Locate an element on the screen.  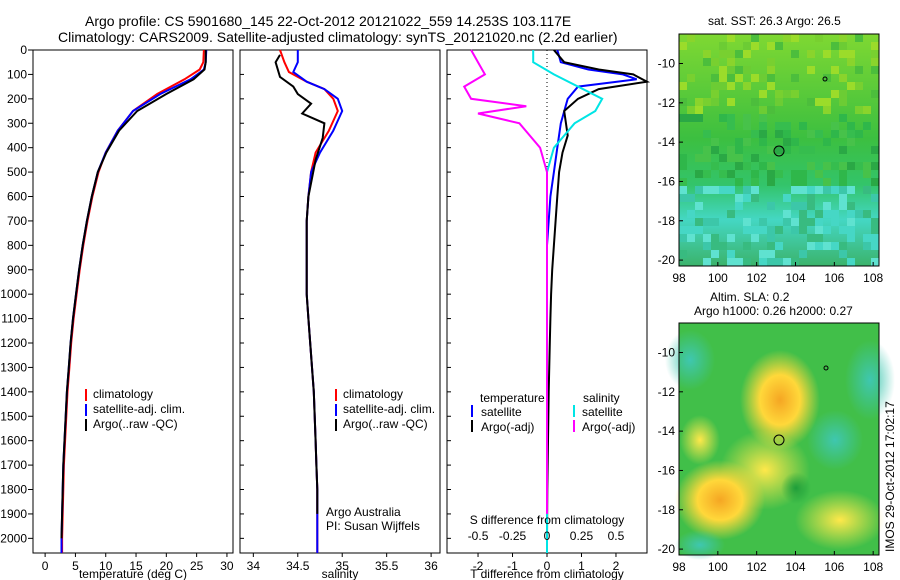
diff-legend-argo: Argo(-adj) is located at coordinates (507, 427).